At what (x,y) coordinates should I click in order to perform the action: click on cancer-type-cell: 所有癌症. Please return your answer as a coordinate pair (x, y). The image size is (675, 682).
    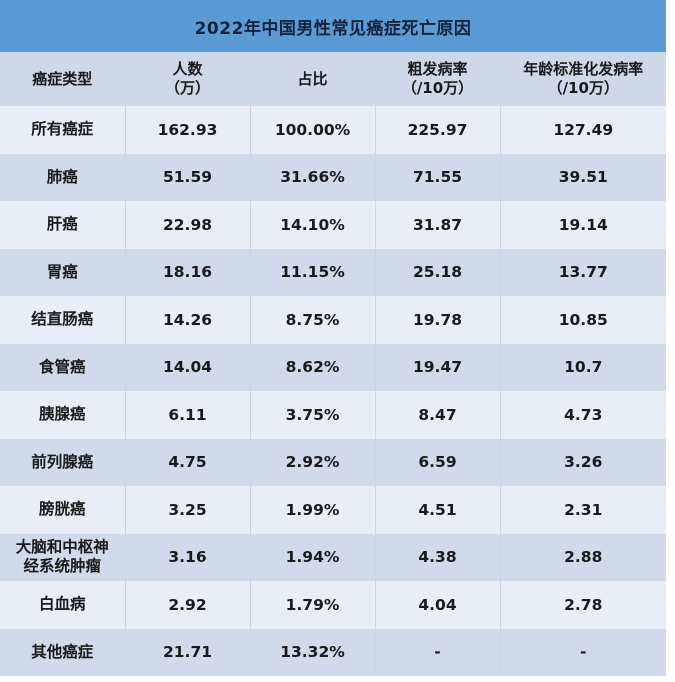
    Looking at the image, I should click on (62, 130).